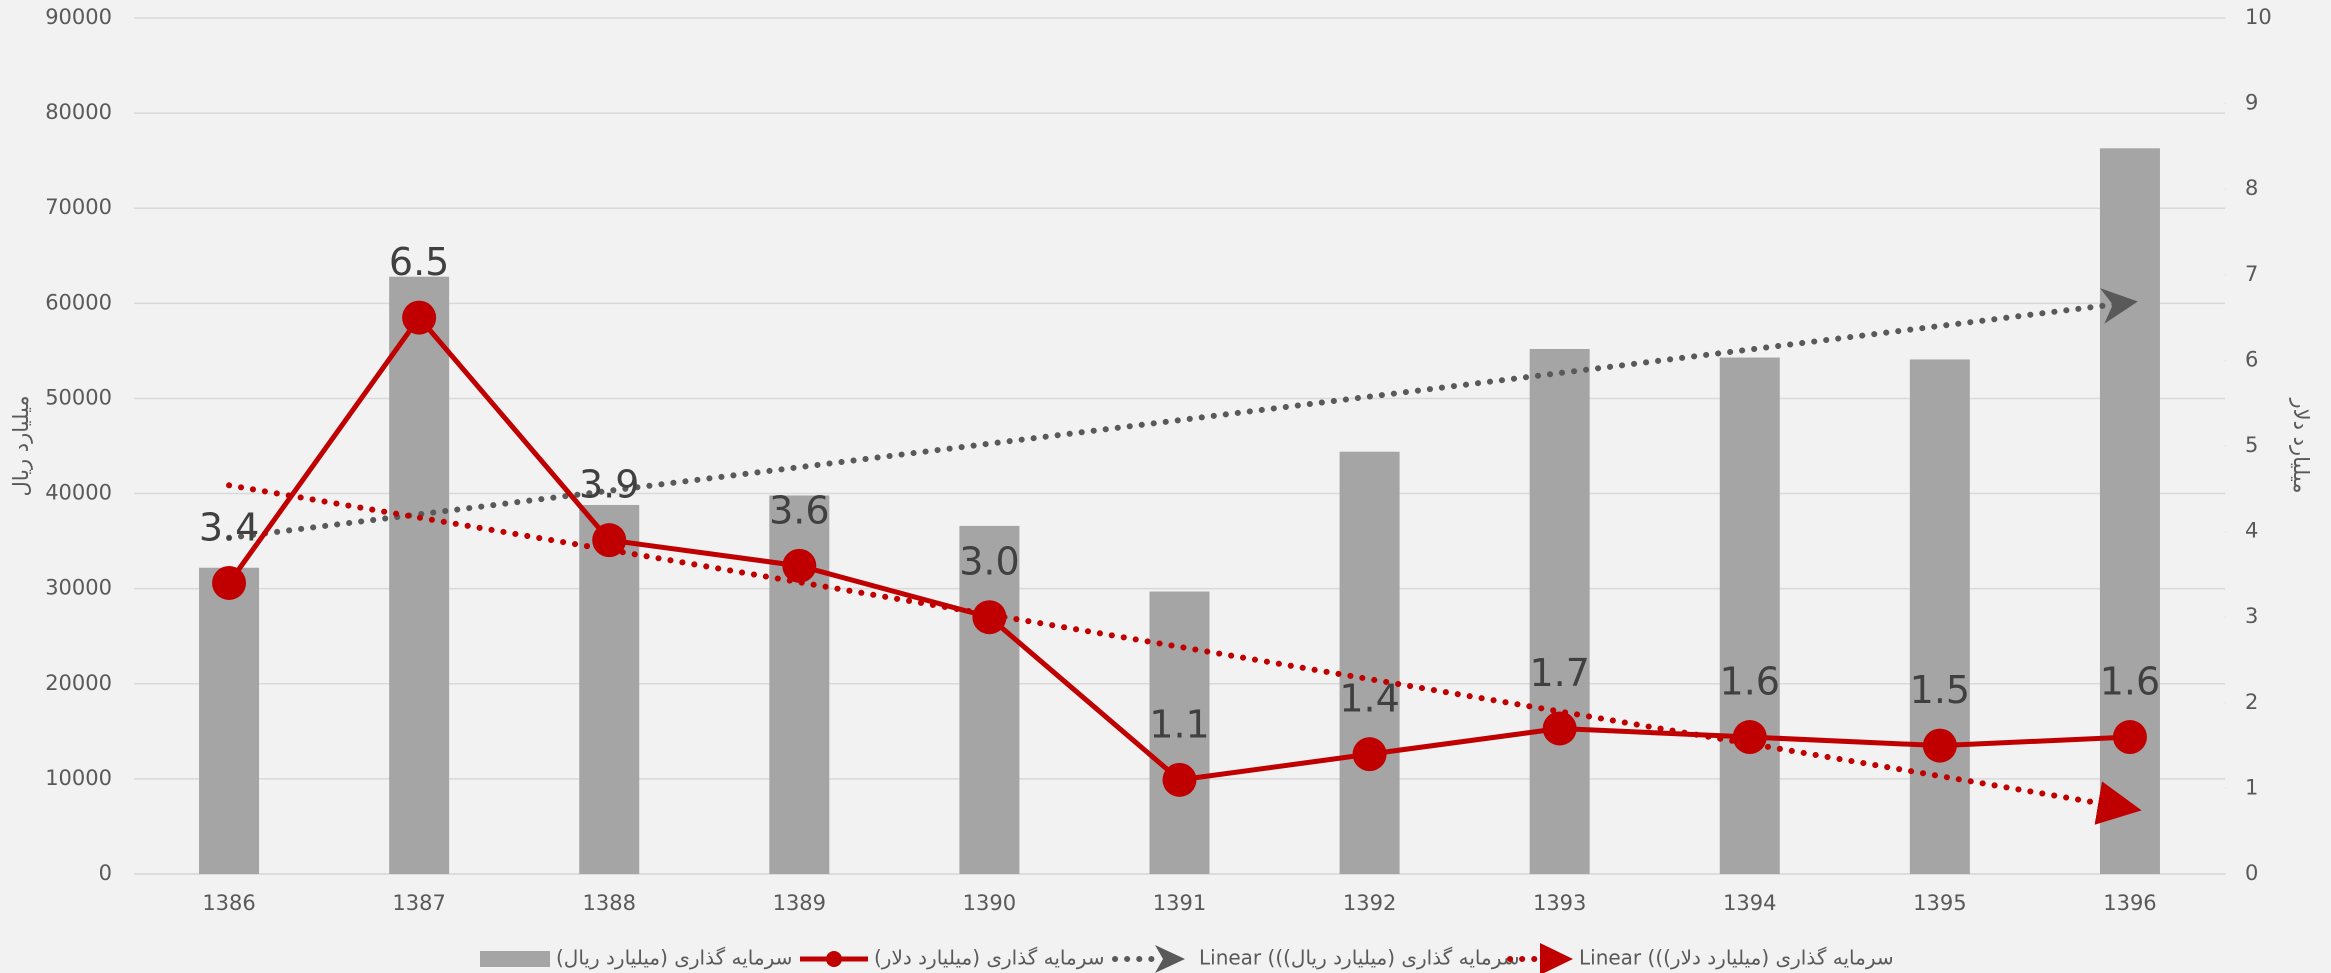  I want to click on y-tick-label: 60000, so click(78, 302).